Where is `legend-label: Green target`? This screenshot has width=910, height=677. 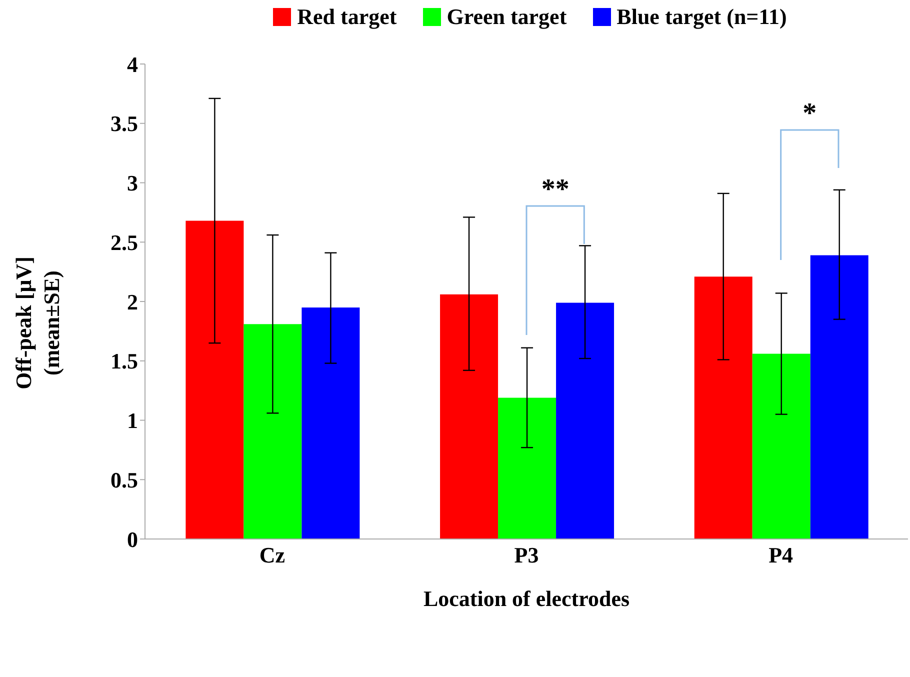
legend-label: Green target is located at coordinates (506, 17).